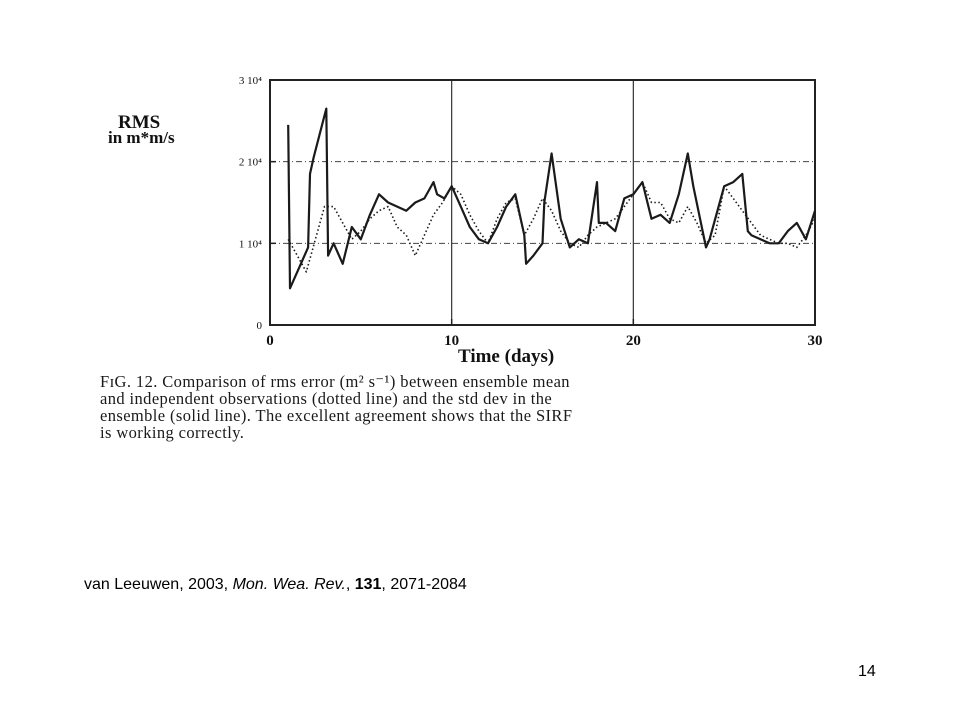 The width and height of the screenshot is (960, 720). Describe the element at coordinates (551, 227) in the screenshot. I see `series-line-dotted` at that location.